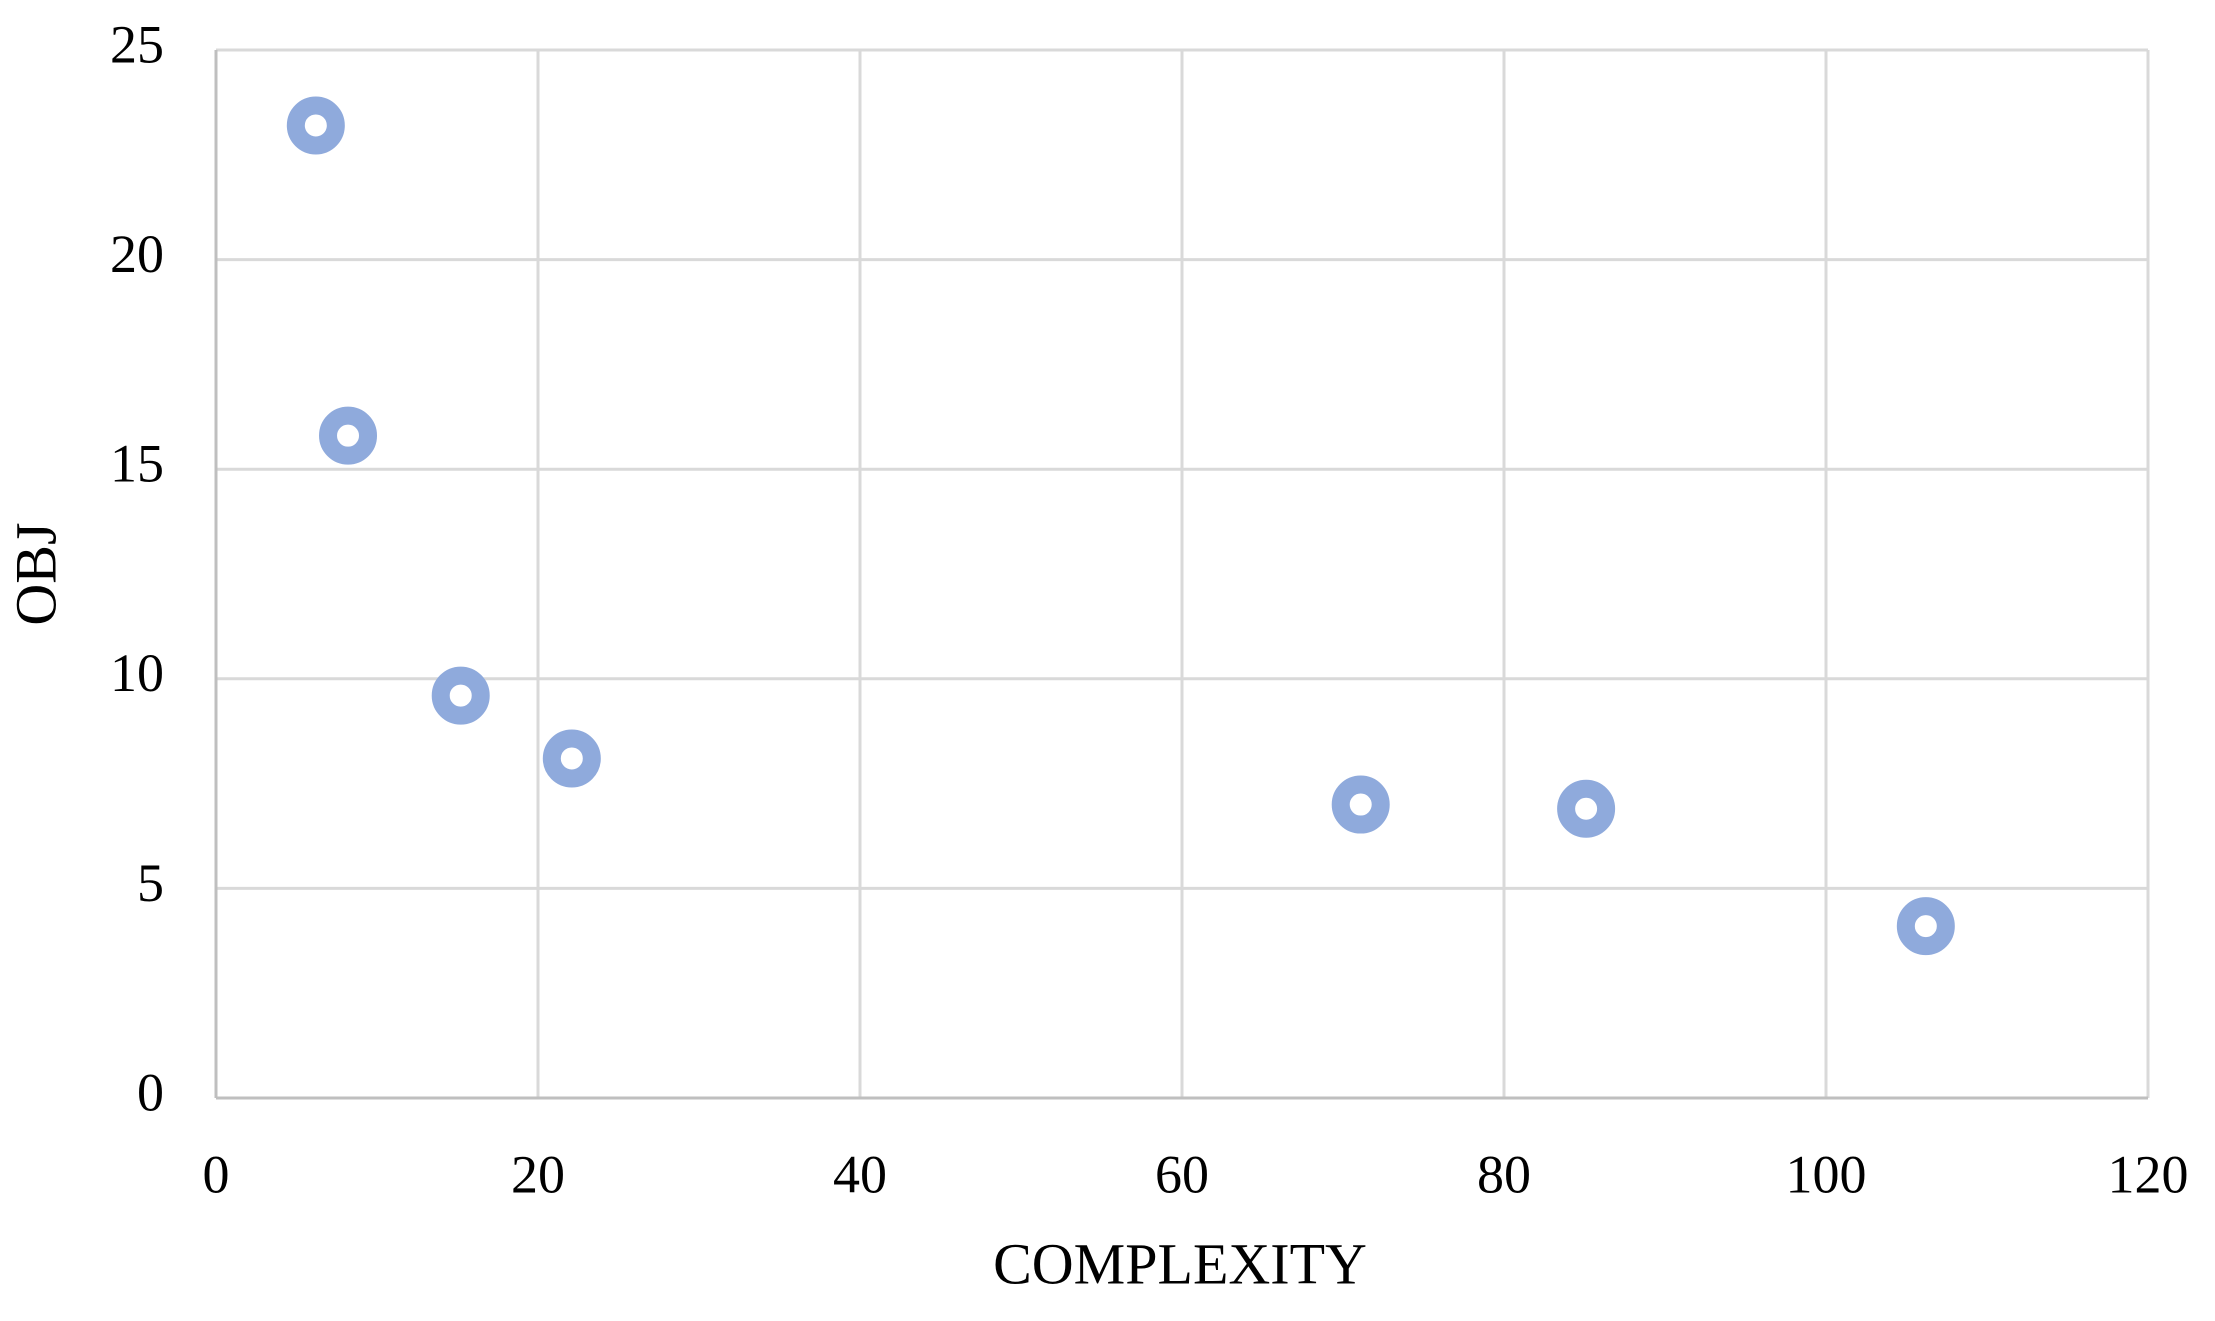 The height and width of the screenshot is (1321, 2215). What do you see at coordinates (538, 1174) in the screenshot?
I see `x-tick-label: 20` at bounding box center [538, 1174].